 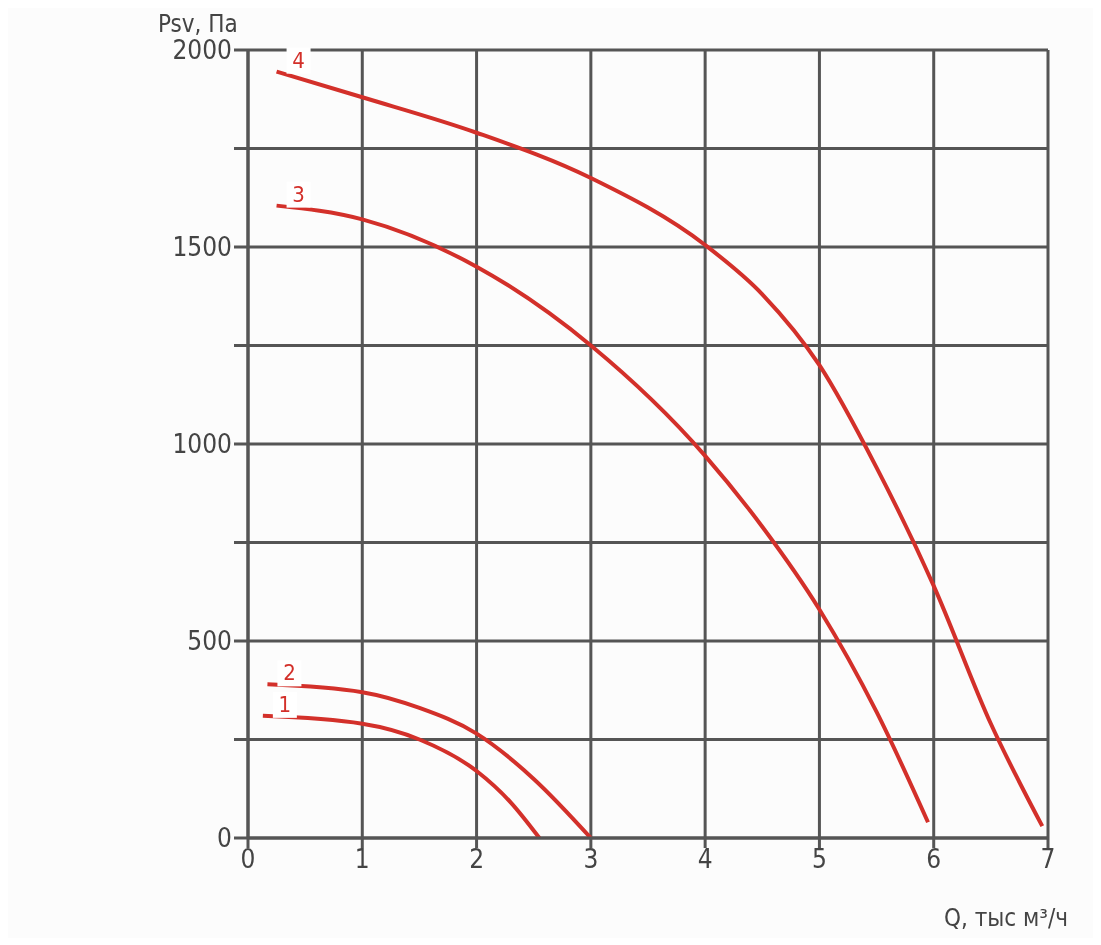 What do you see at coordinates (209, 641) in the screenshot?
I see `y-tick-label: 500` at bounding box center [209, 641].